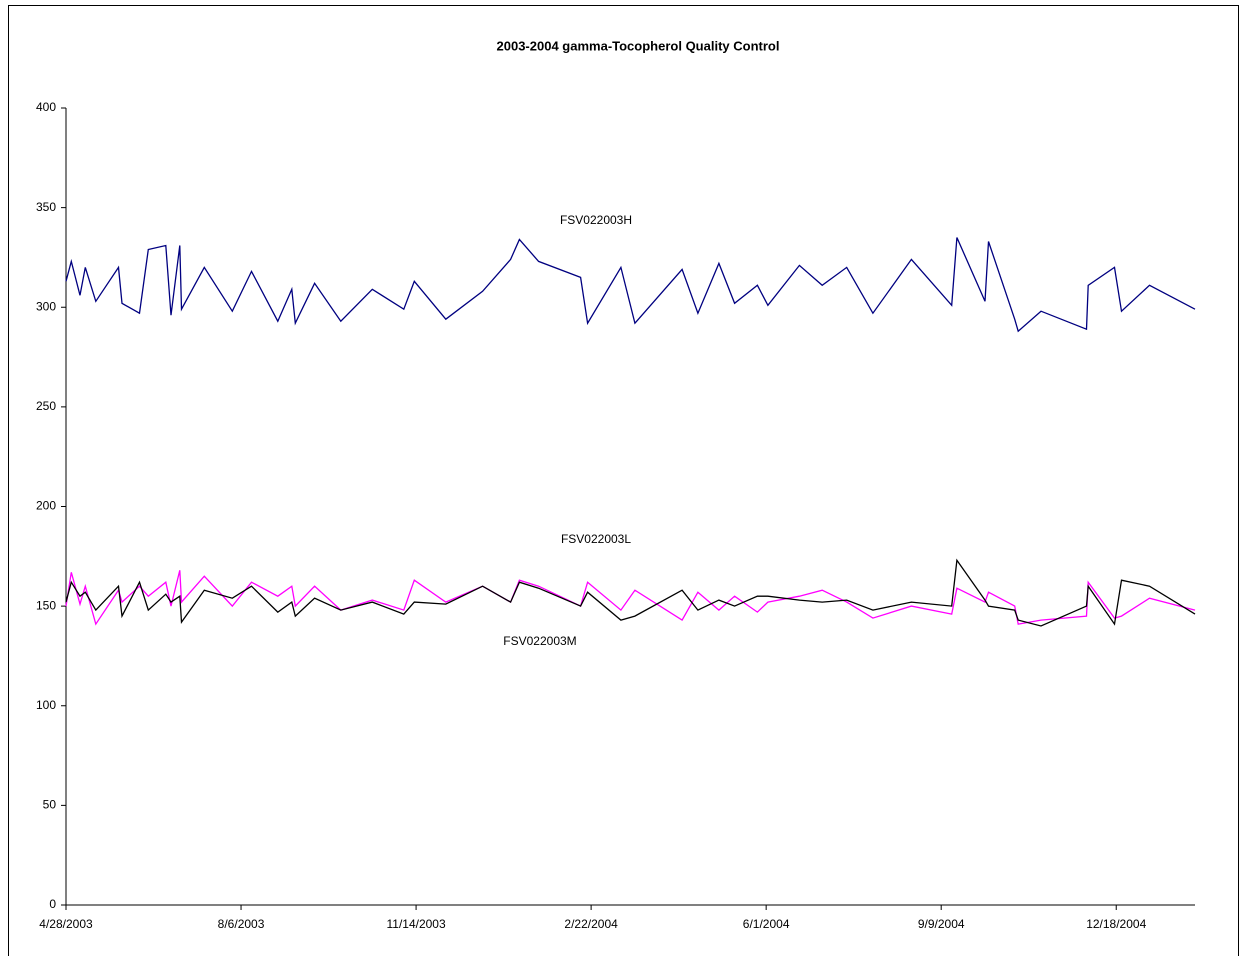 The width and height of the screenshot is (1247, 956). I want to click on x-tick-label: 8/6/2003, so click(241, 924).